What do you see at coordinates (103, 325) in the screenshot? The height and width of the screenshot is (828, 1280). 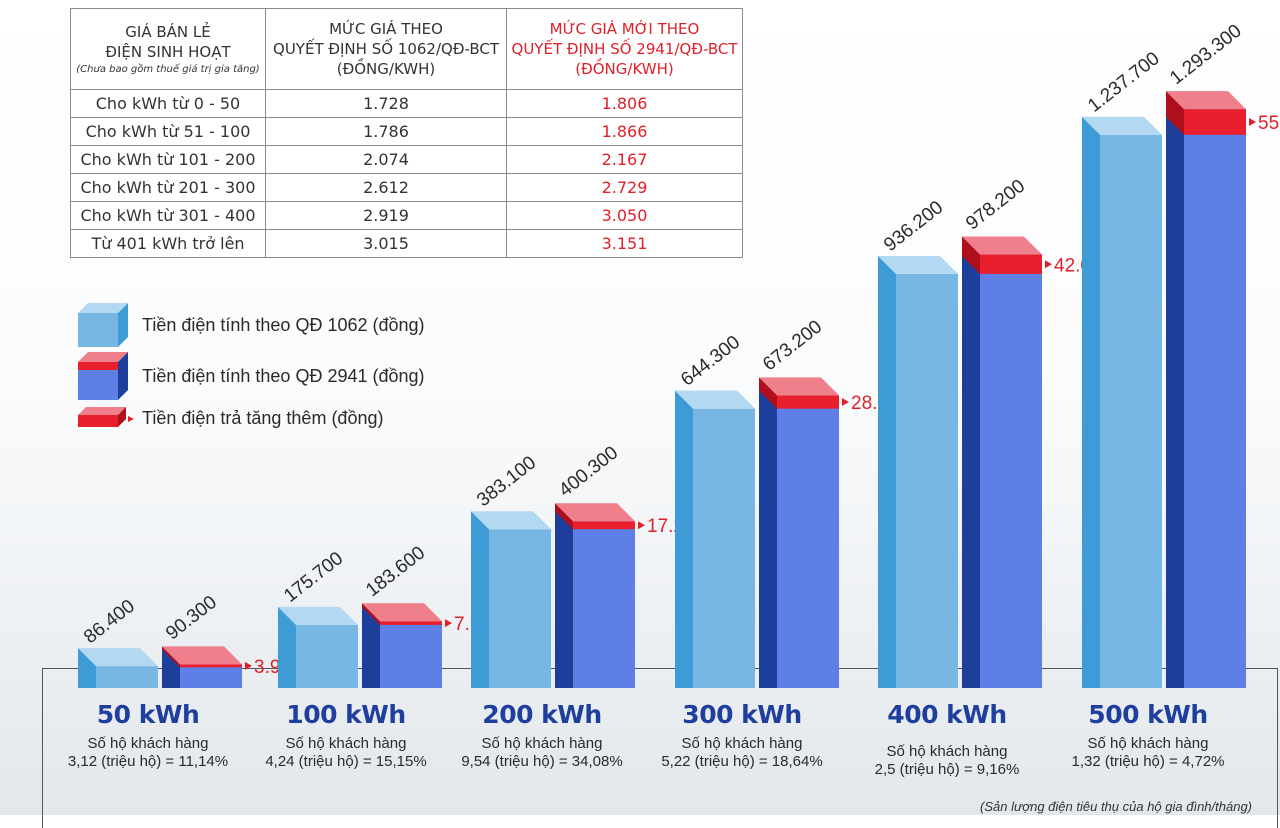 I see `legend-old-swatch` at bounding box center [103, 325].